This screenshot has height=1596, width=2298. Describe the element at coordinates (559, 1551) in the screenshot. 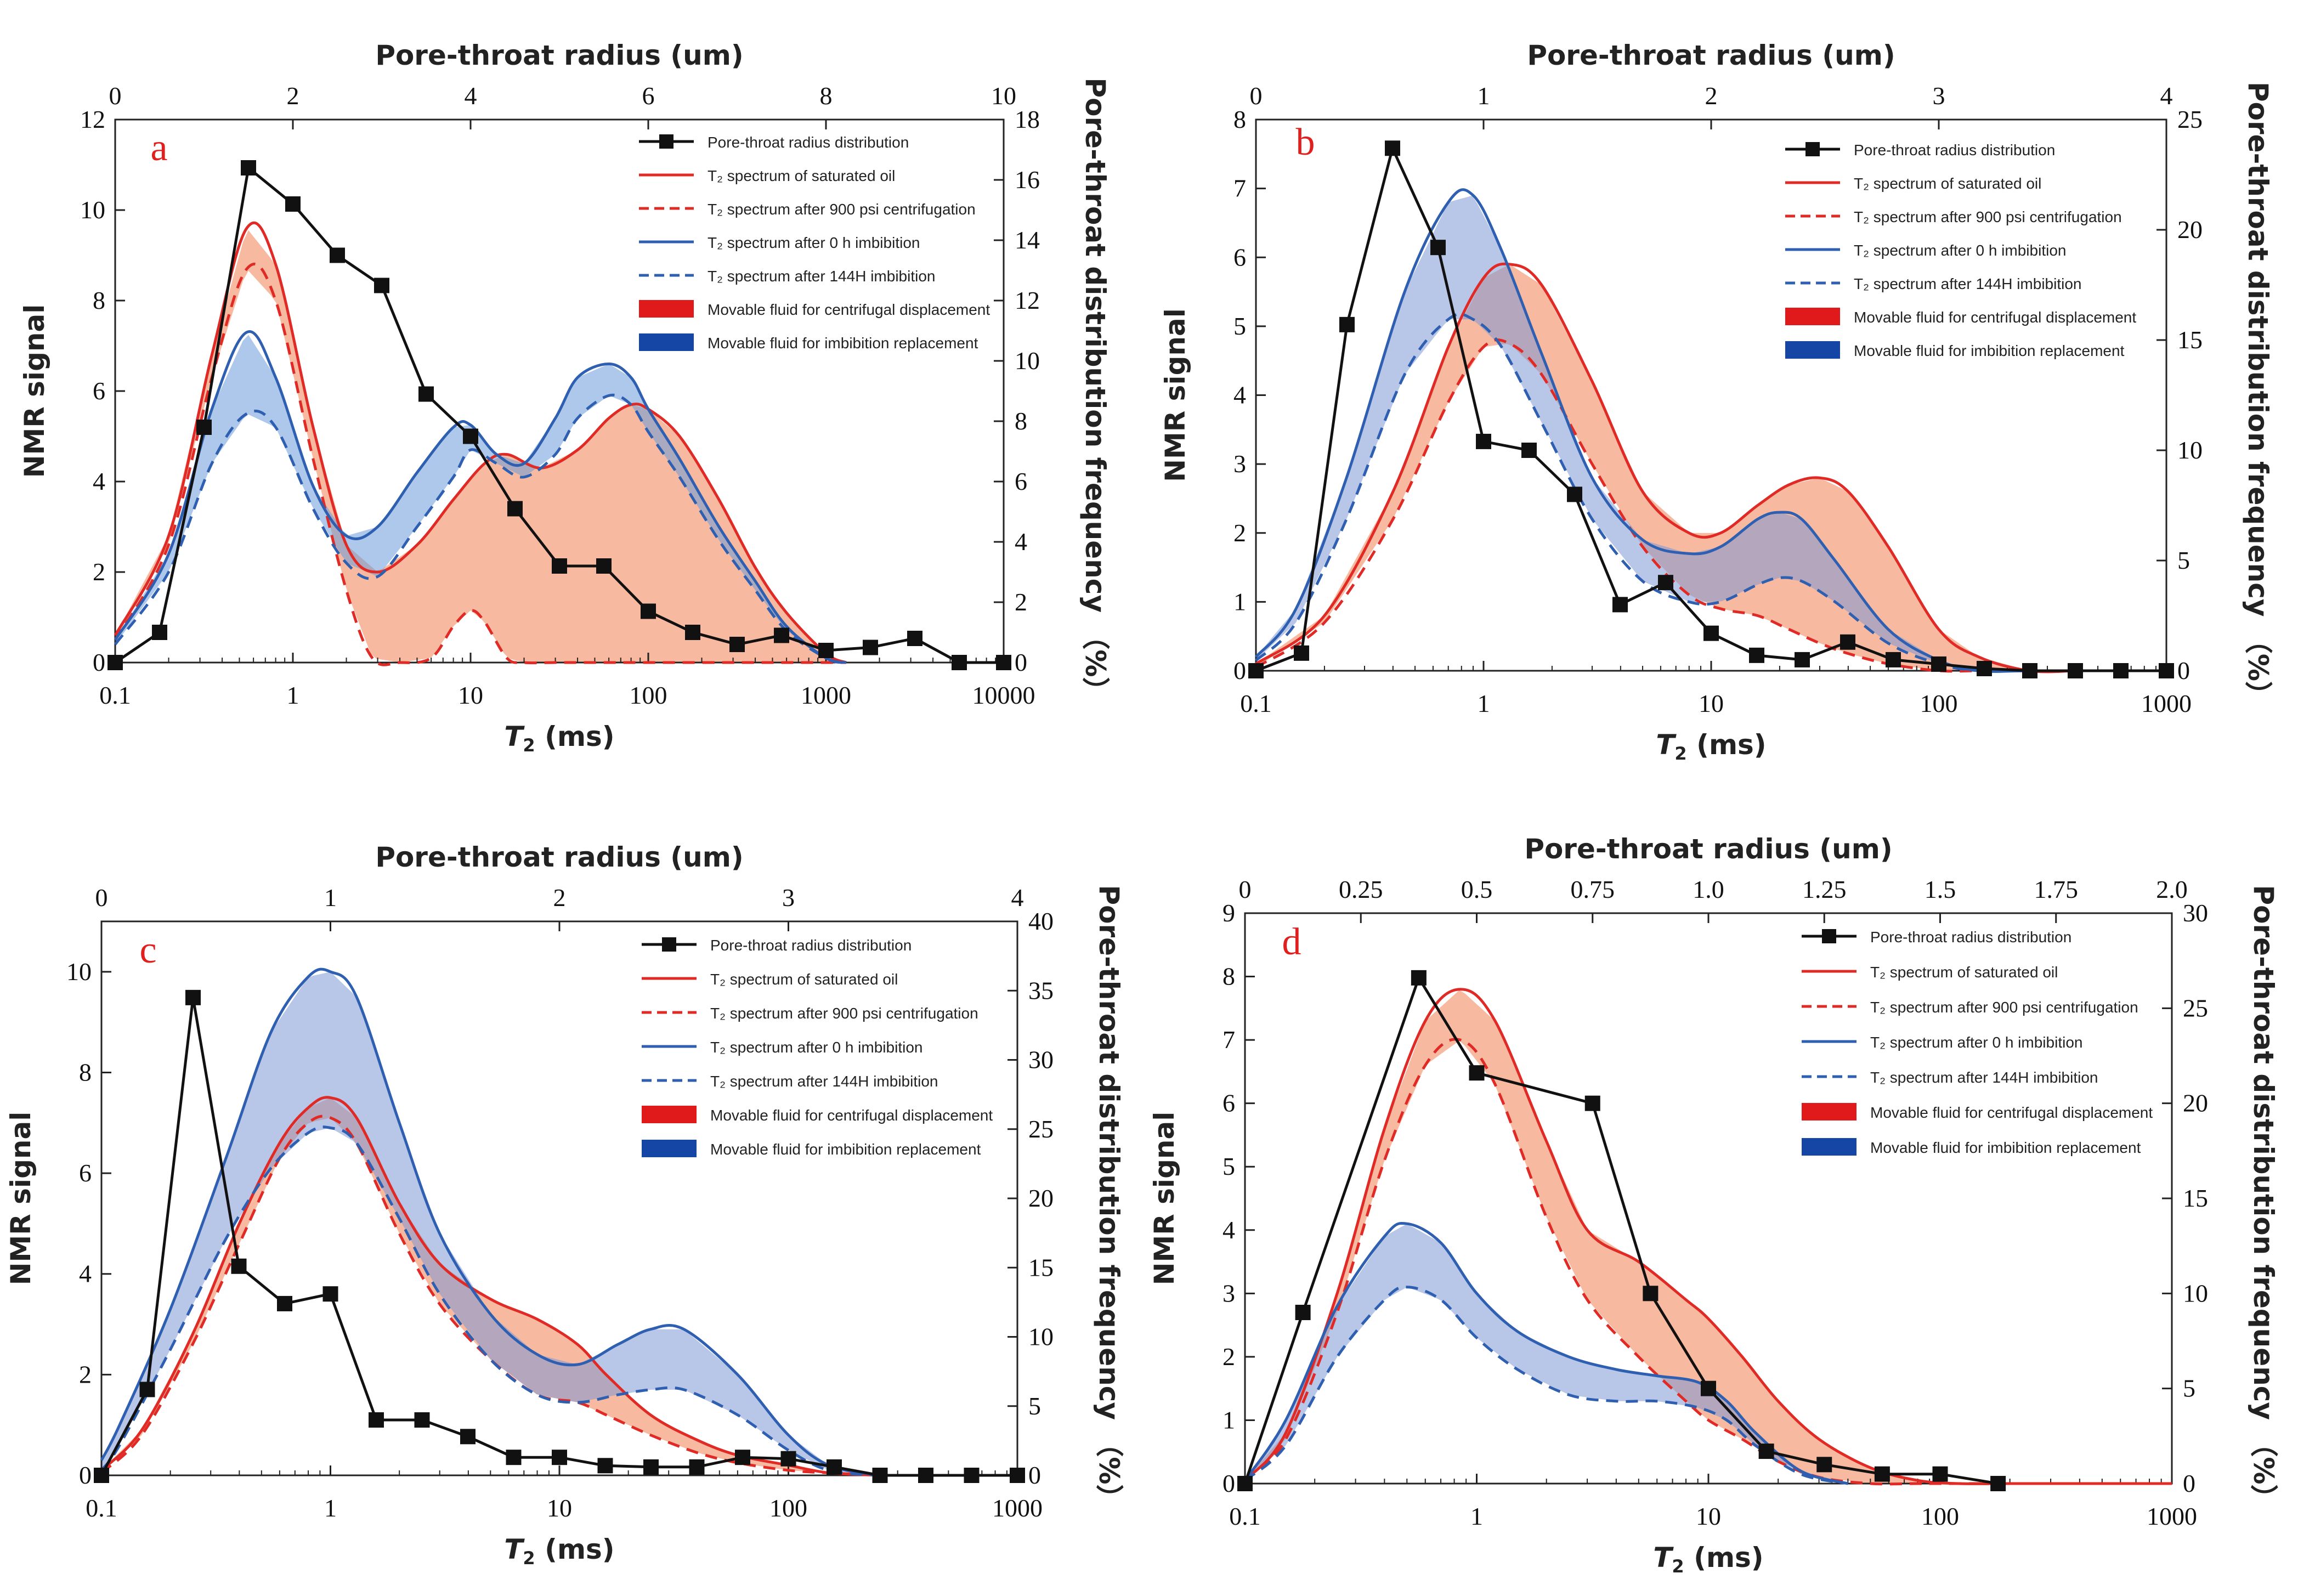

I see `x-axis-title: T2 (ms)` at that location.